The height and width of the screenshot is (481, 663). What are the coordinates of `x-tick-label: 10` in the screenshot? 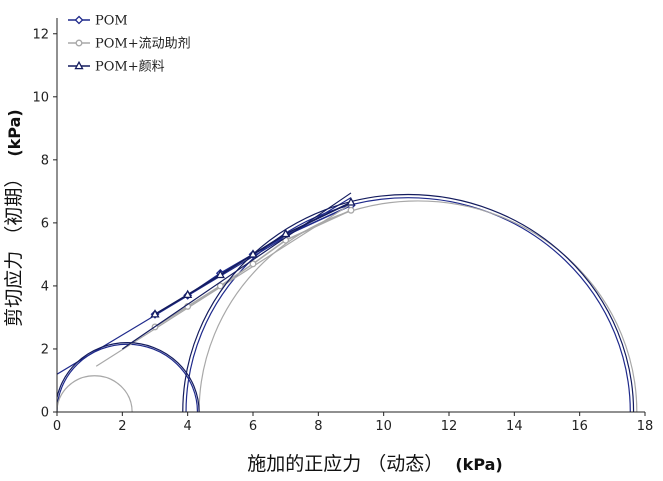 It's located at (383, 426).